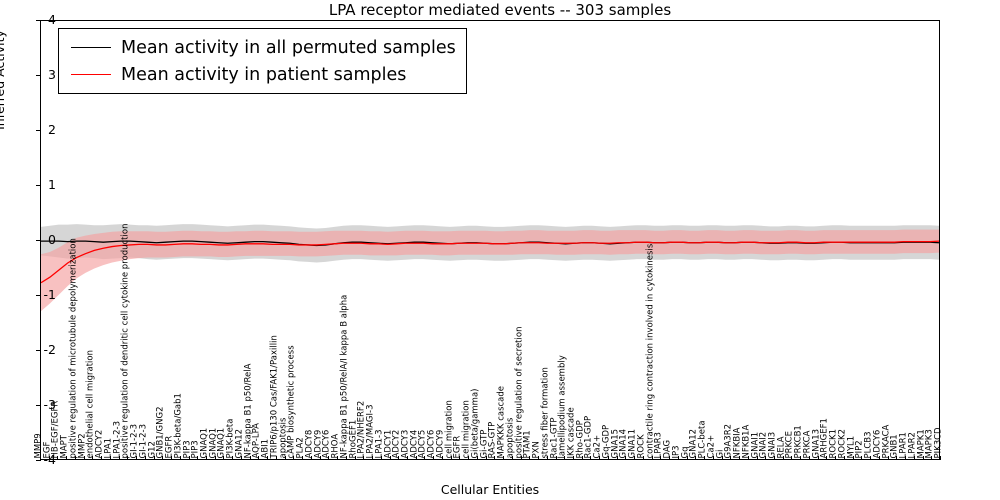 The height and width of the screenshot is (500, 1000). What do you see at coordinates (52, 19) in the screenshot?
I see `y-tick-label: 4` at bounding box center [52, 19].